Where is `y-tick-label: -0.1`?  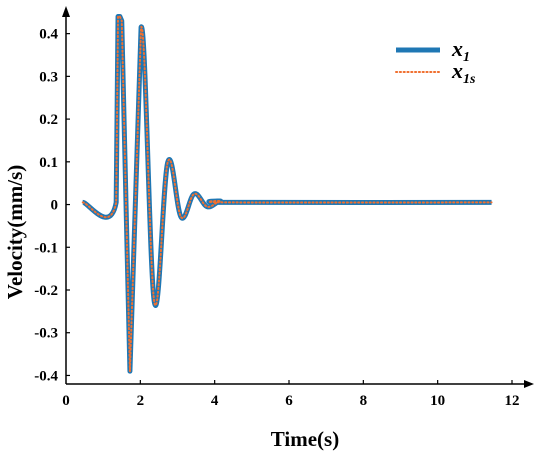 y-tick-label: -0.1 is located at coordinates (46, 248).